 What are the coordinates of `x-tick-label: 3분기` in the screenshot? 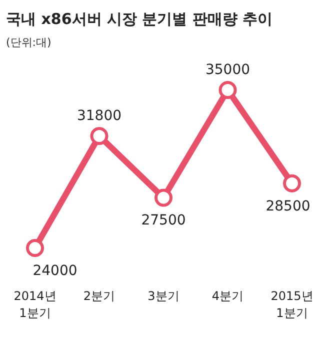 It's located at (164, 296).